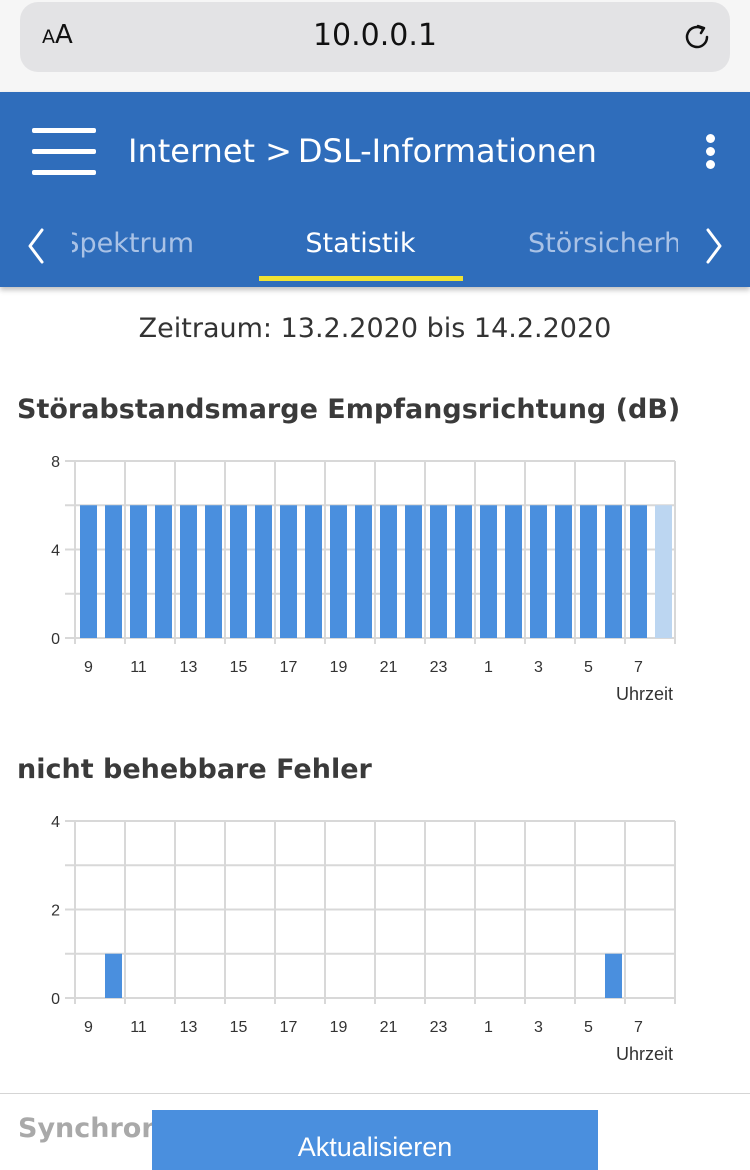 This screenshot has width=750, height=1170. Describe the element at coordinates (349, 409) in the screenshot. I see `chart-title-snr-margin: Störabstandsmarge Empfangsrichtung (dB)` at that location.